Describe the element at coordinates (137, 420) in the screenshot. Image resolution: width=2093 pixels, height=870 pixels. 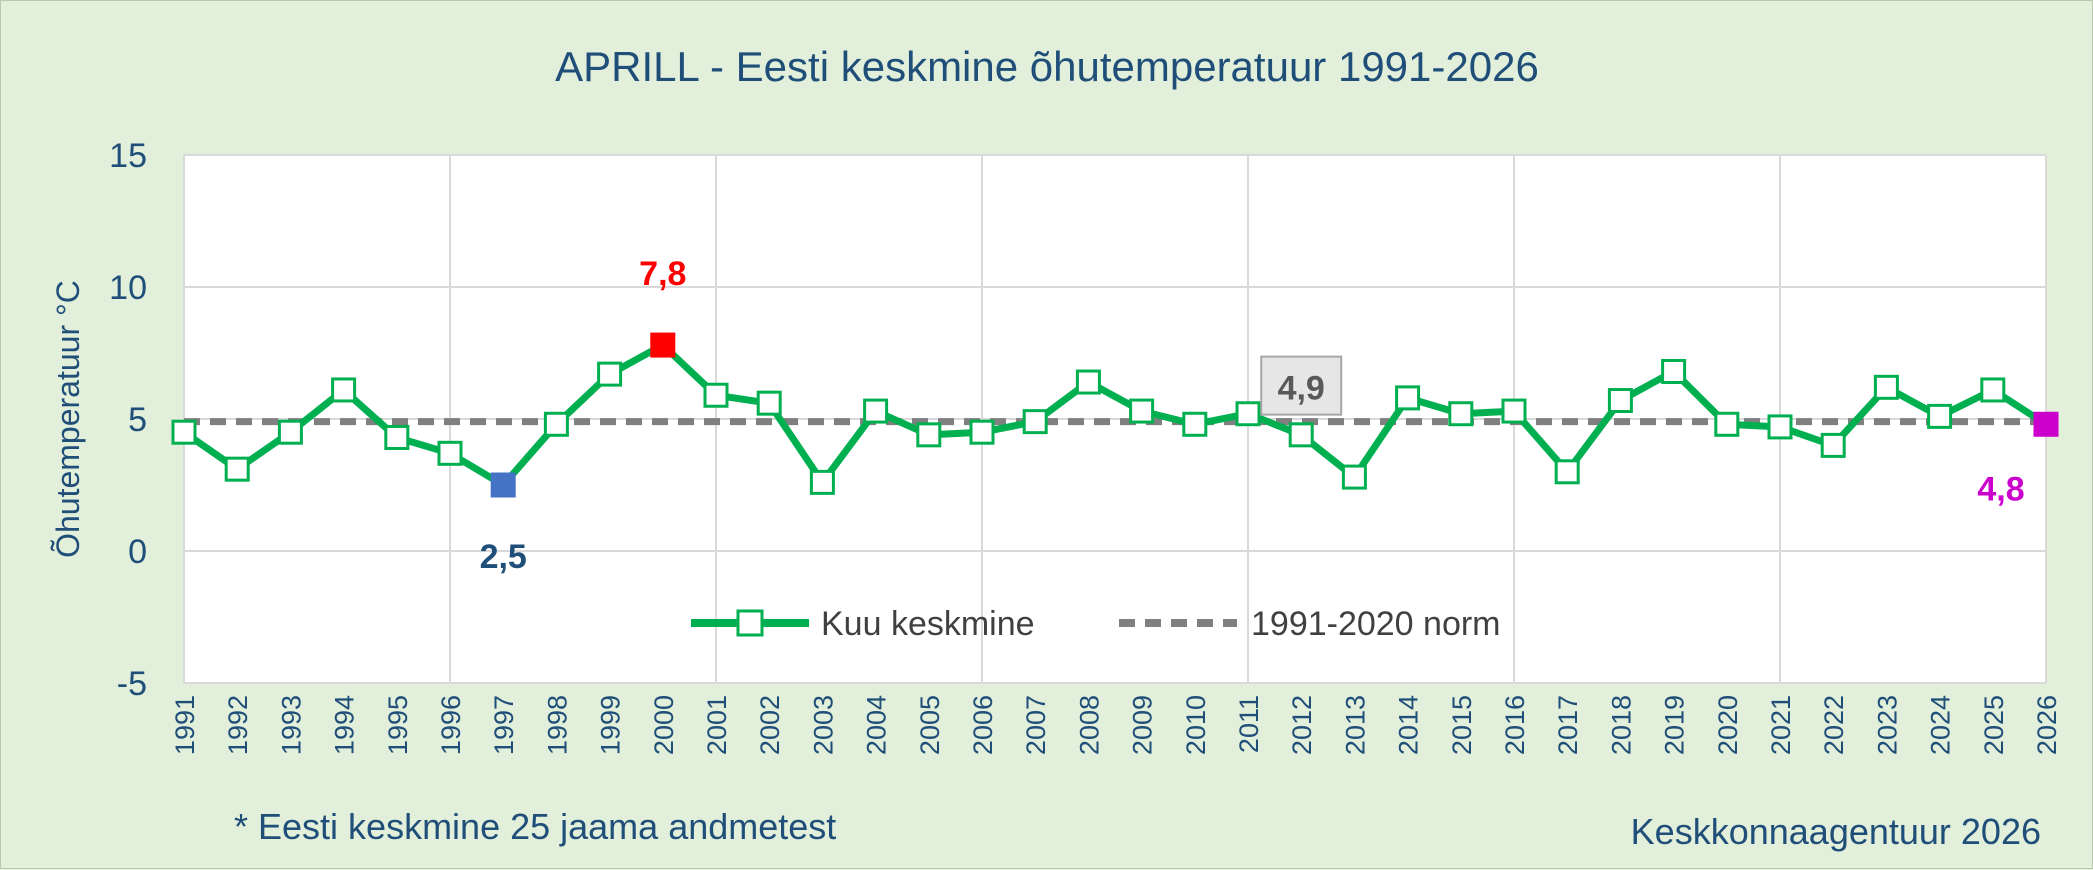
I see `y-tick-label: 5` at that location.